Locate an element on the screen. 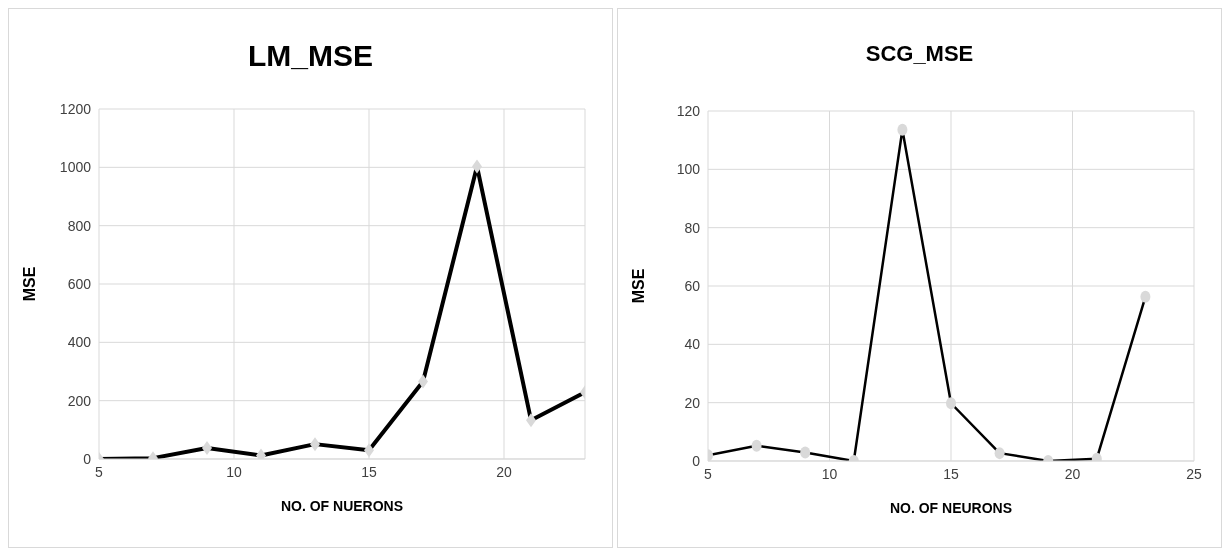 Image resolution: width=1230 pixels, height=558 pixels. x-axis-title: NO. OF NUERONS is located at coordinates (342, 506).